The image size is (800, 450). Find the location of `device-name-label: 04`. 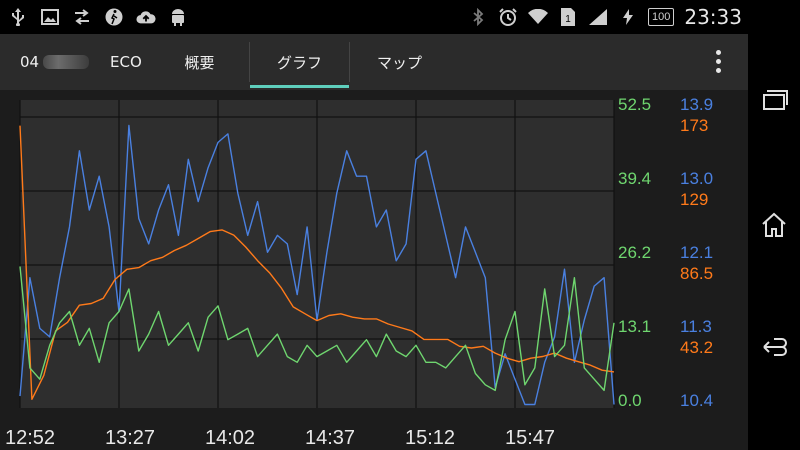

device-name-label: 04 is located at coordinates (30, 62).